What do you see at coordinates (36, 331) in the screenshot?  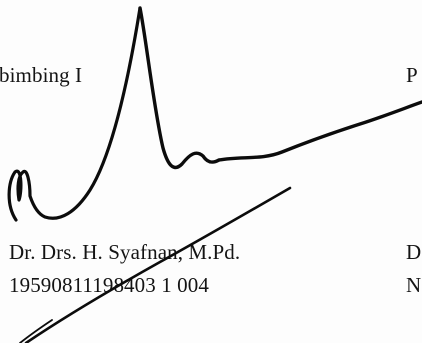 I see `signature-stroke-underline-tip` at bounding box center [36, 331].